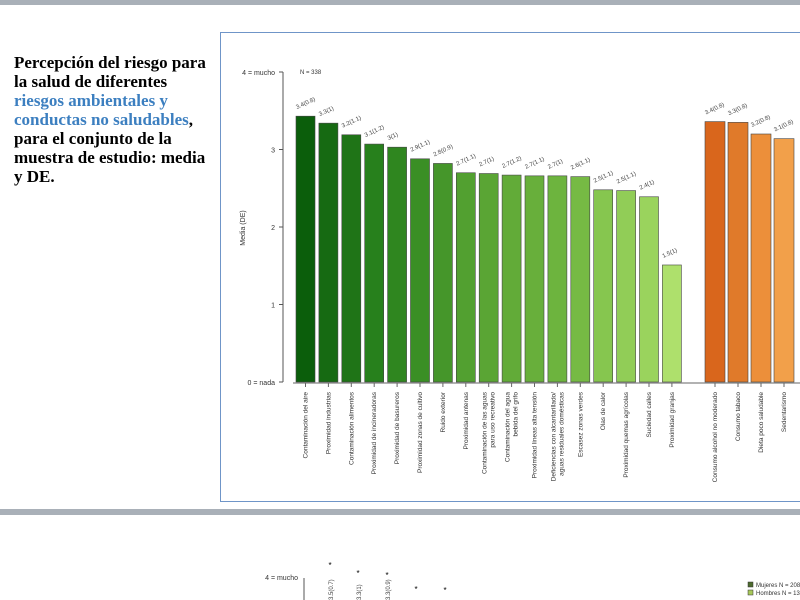 This screenshot has width=800, height=600. I want to click on x-tick-label: Proximidad granjas, so click(672, 419).